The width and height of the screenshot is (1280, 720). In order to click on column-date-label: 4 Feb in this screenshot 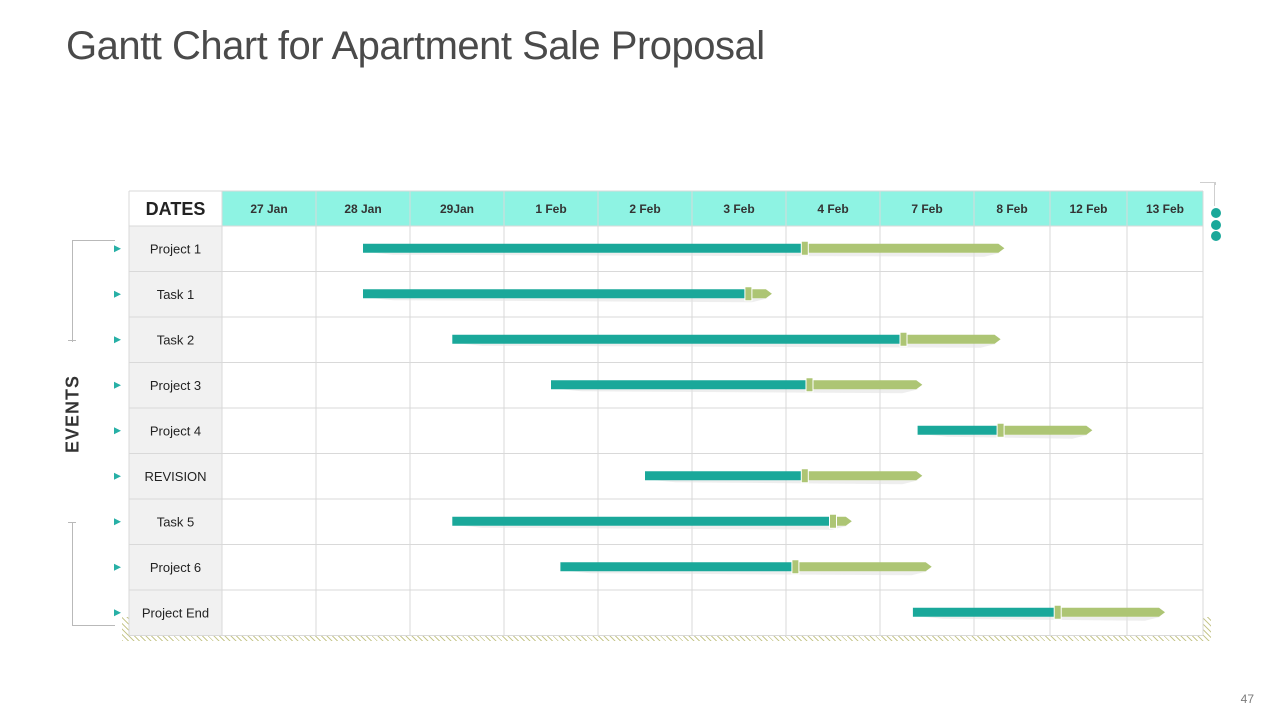, I will do `click(832, 209)`.